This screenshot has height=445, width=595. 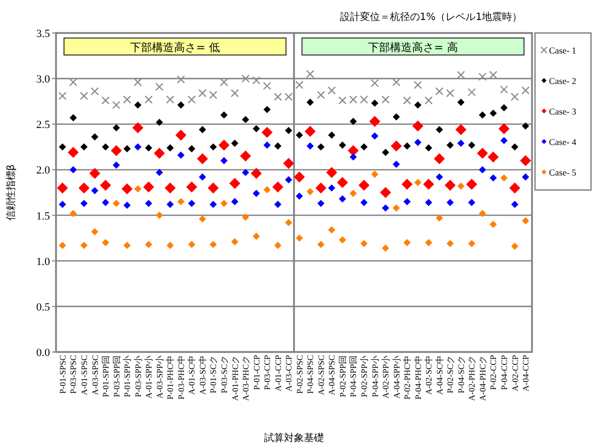 What do you see at coordinates (235, 378) in the screenshot?
I see `x-tick-label: A-01-PHCク` at bounding box center [235, 378].